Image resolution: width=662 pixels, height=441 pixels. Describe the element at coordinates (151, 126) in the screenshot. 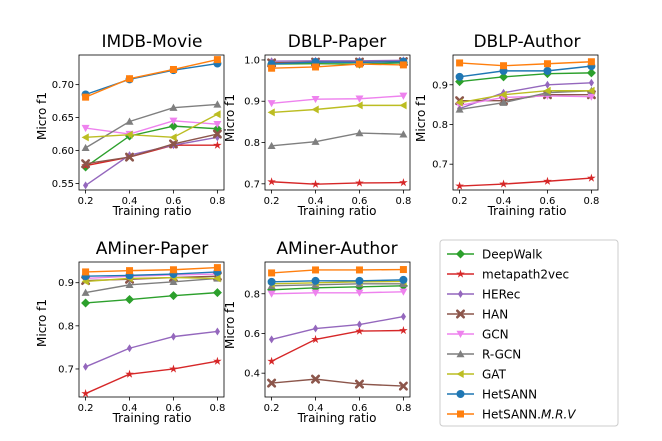

I see `series-r-gcn` at that location.